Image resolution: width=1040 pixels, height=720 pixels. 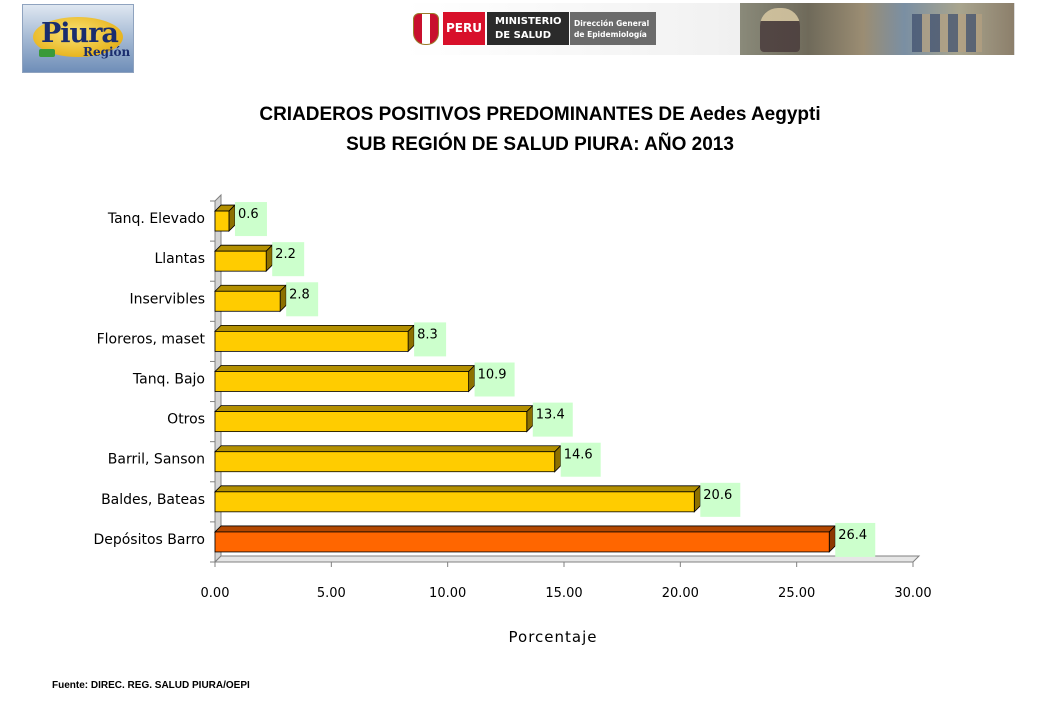 What do you see at coordinates (553, 637) in the screenshot?
I see `x-axis-label: Porcentaje` at bounding box center [553, 637].